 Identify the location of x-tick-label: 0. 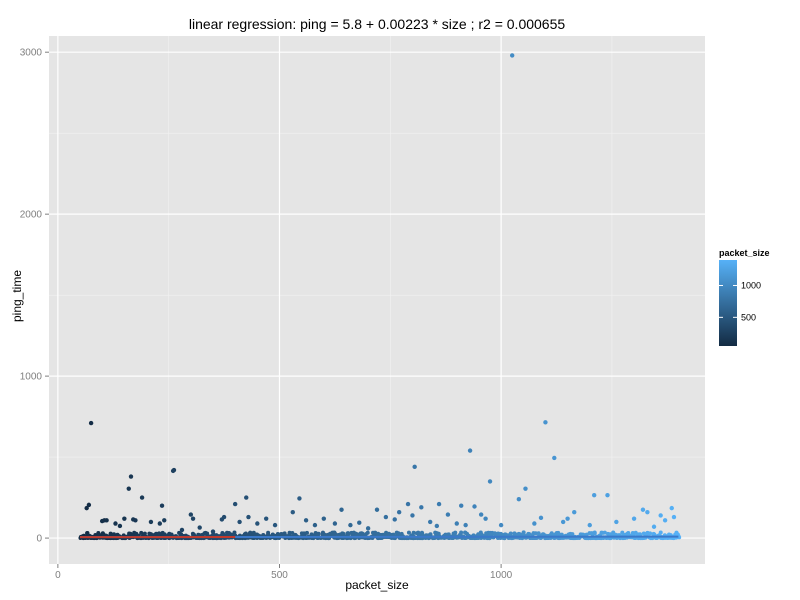
(58, 575).